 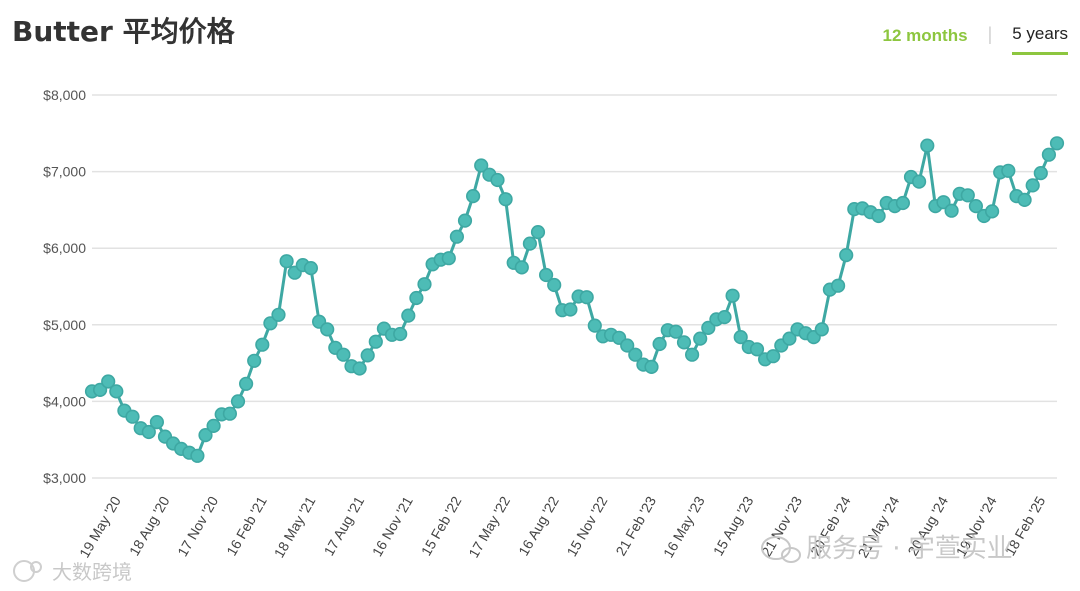 What do you see at coordinates (586, 526) in the screenshot?
I see `x-tick-label: 15 Nov '22` at bounding box center [586, 526].